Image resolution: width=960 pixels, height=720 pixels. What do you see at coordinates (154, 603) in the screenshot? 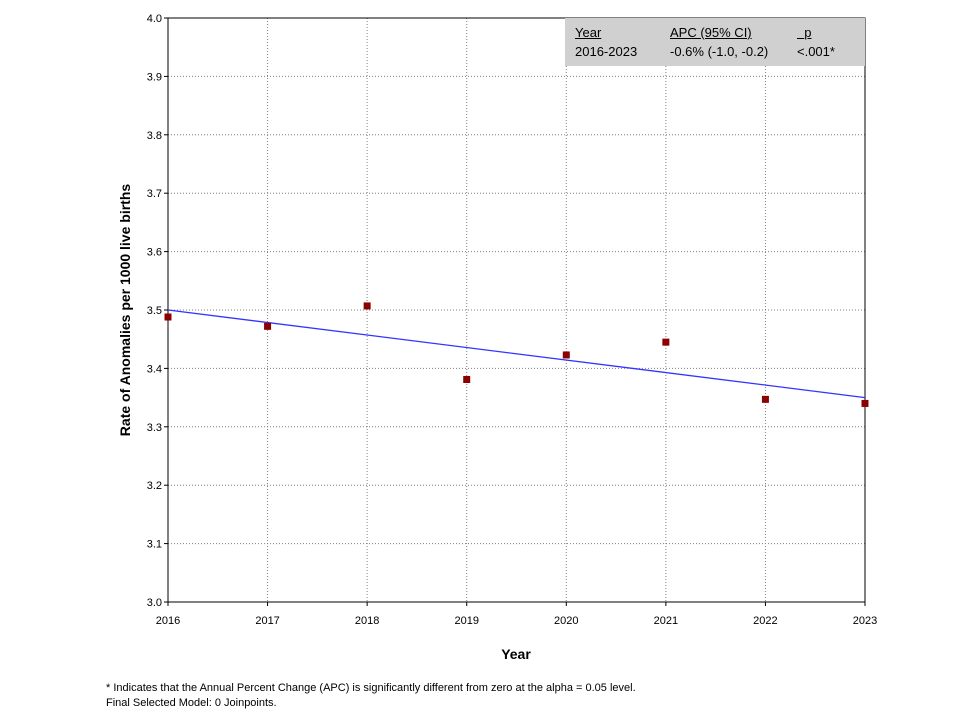
I see `y-tick-label: 3.0` at bounding box center [154, 603].